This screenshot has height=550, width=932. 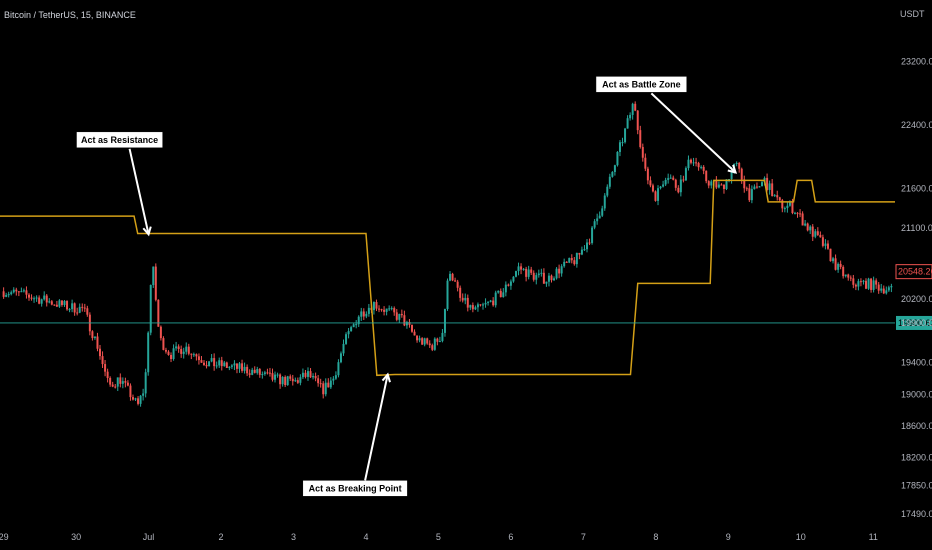 I want to click on y-tick-label: 19000.00, so click(x=916, y=394).